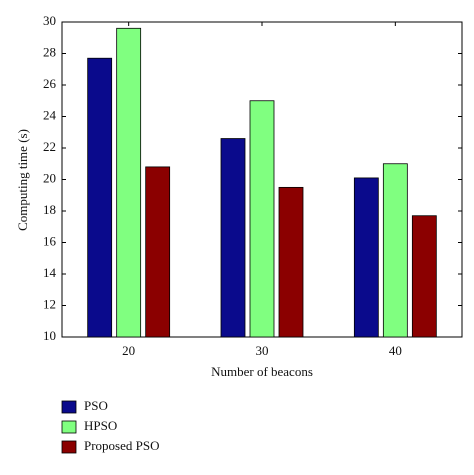 This screenshot has width=474, height=475. What do you see at coordinates (49, 209) in the screenshot?
I see `y-tick-label: 18` at bounding box center [49, 209].